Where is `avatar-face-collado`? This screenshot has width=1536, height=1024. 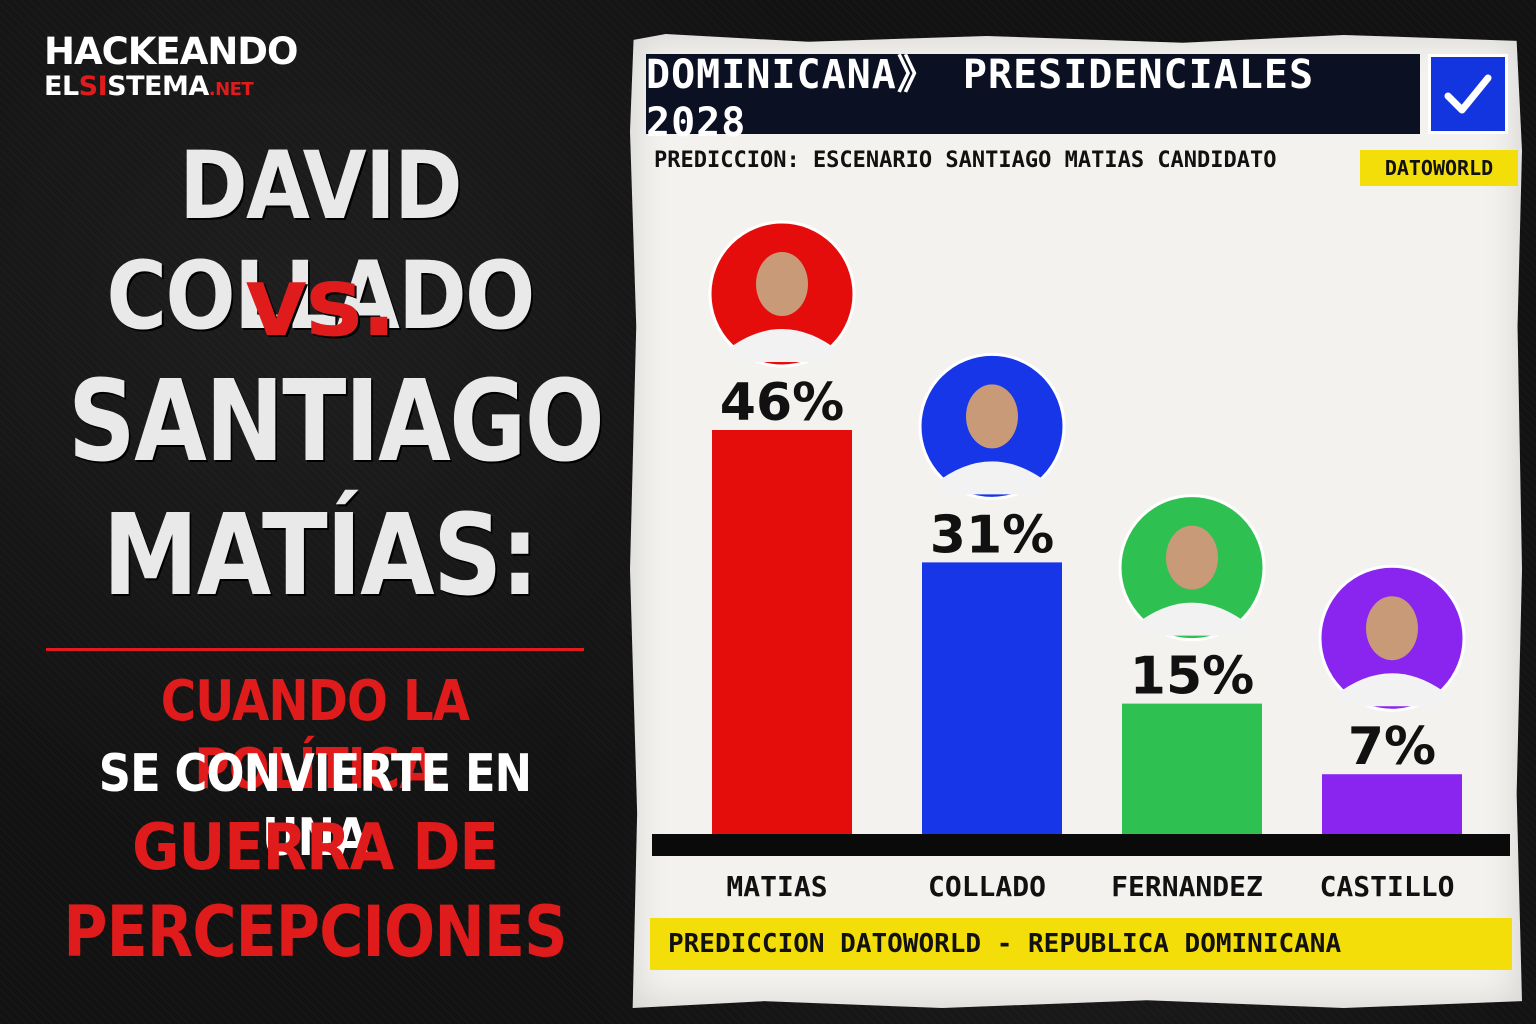 avatar-face-collado is located at coordinates (992, 416).